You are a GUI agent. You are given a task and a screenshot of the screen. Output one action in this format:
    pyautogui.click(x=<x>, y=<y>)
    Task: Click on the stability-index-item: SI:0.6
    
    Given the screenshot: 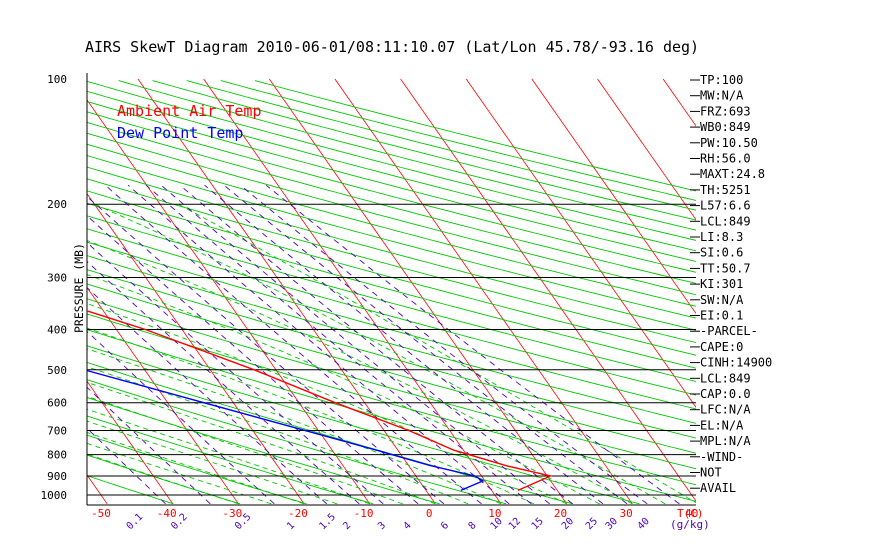 What is the action you would take?
    pyautogui.click(x=721, y=253)
    